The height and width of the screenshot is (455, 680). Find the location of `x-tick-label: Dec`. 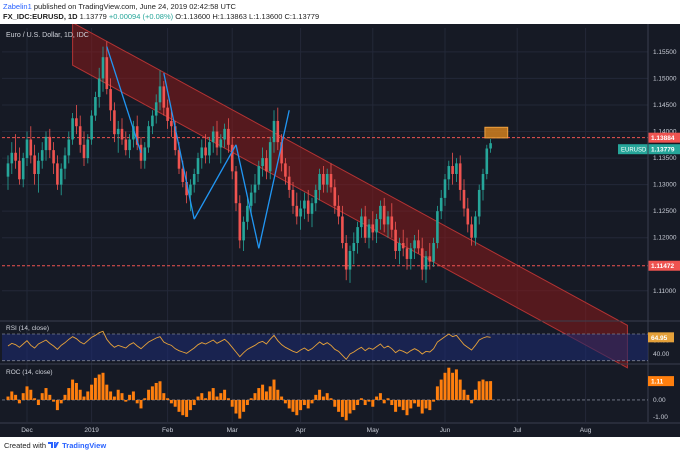

x-tick-label: Dec is located at coordinates (27, 430).